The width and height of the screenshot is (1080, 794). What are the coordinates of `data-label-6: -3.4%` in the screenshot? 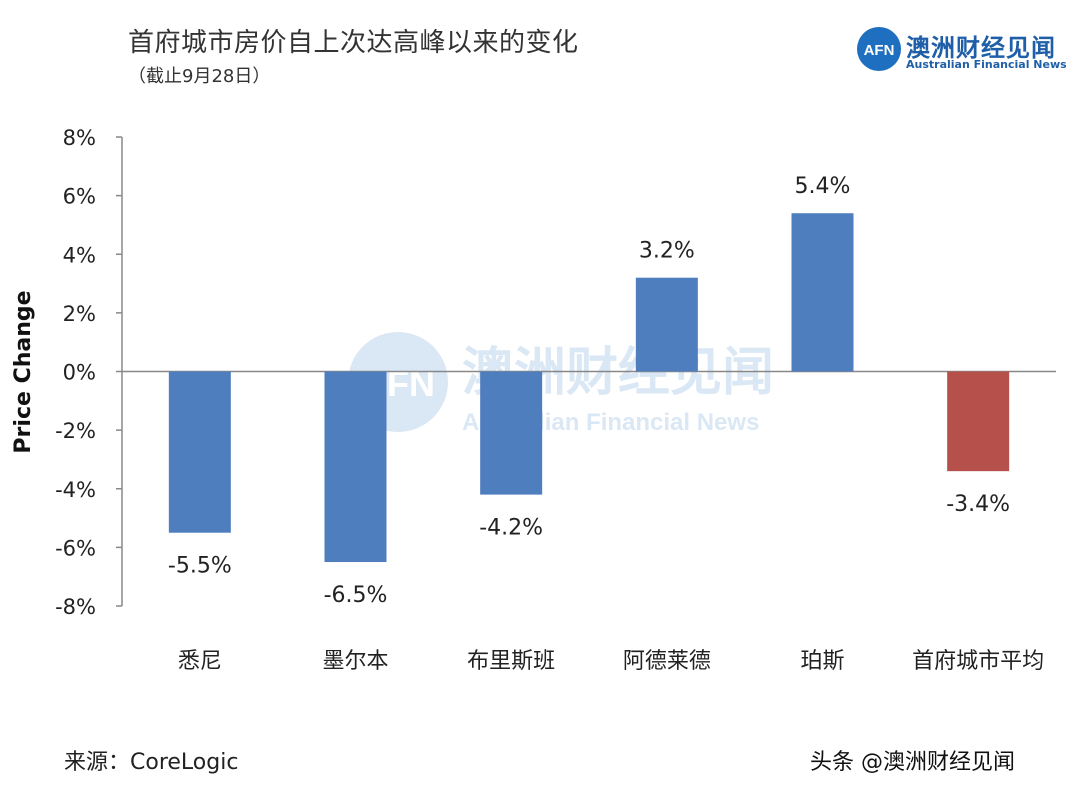 It's located at (978, 504).